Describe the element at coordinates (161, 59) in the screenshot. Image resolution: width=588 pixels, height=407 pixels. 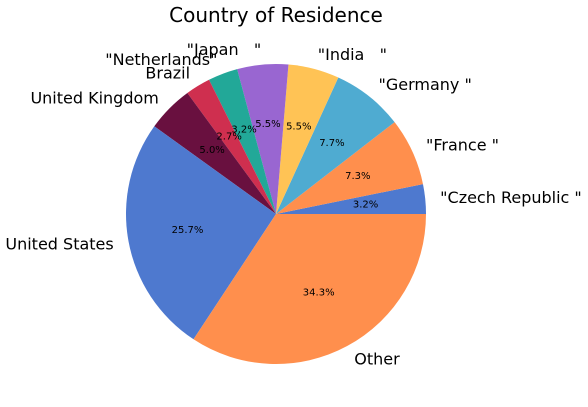
I see `slice-label: "Netherlands"` at that location.